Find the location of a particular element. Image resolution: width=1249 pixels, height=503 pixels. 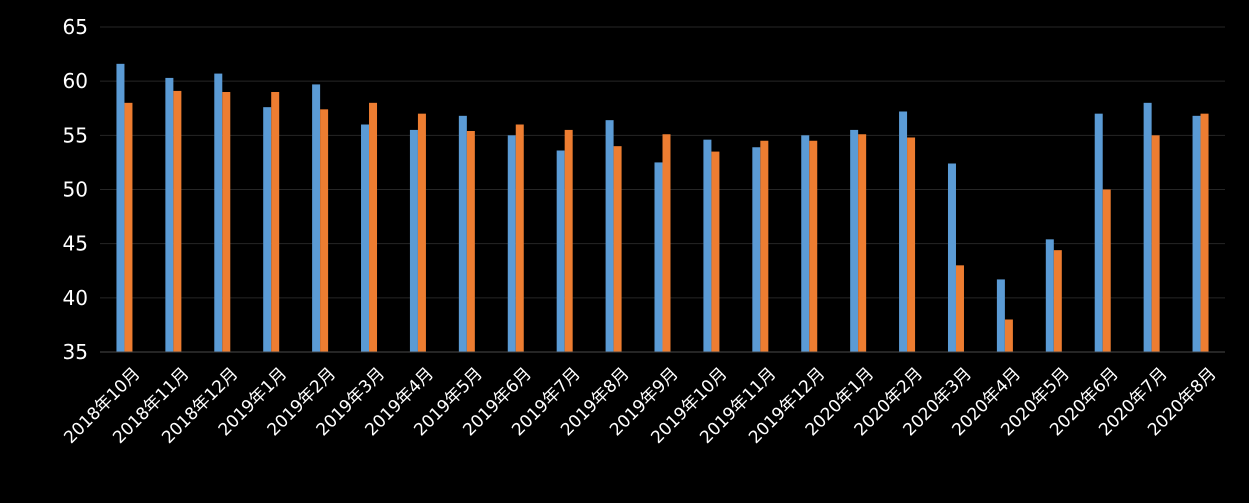

y-tick-label: 45 is located at coordinates (75, 244).